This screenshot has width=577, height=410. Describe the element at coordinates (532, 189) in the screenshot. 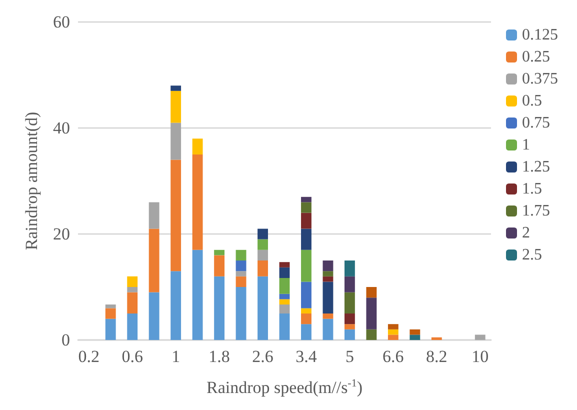

I see `legend-label: 1.5` at that location.